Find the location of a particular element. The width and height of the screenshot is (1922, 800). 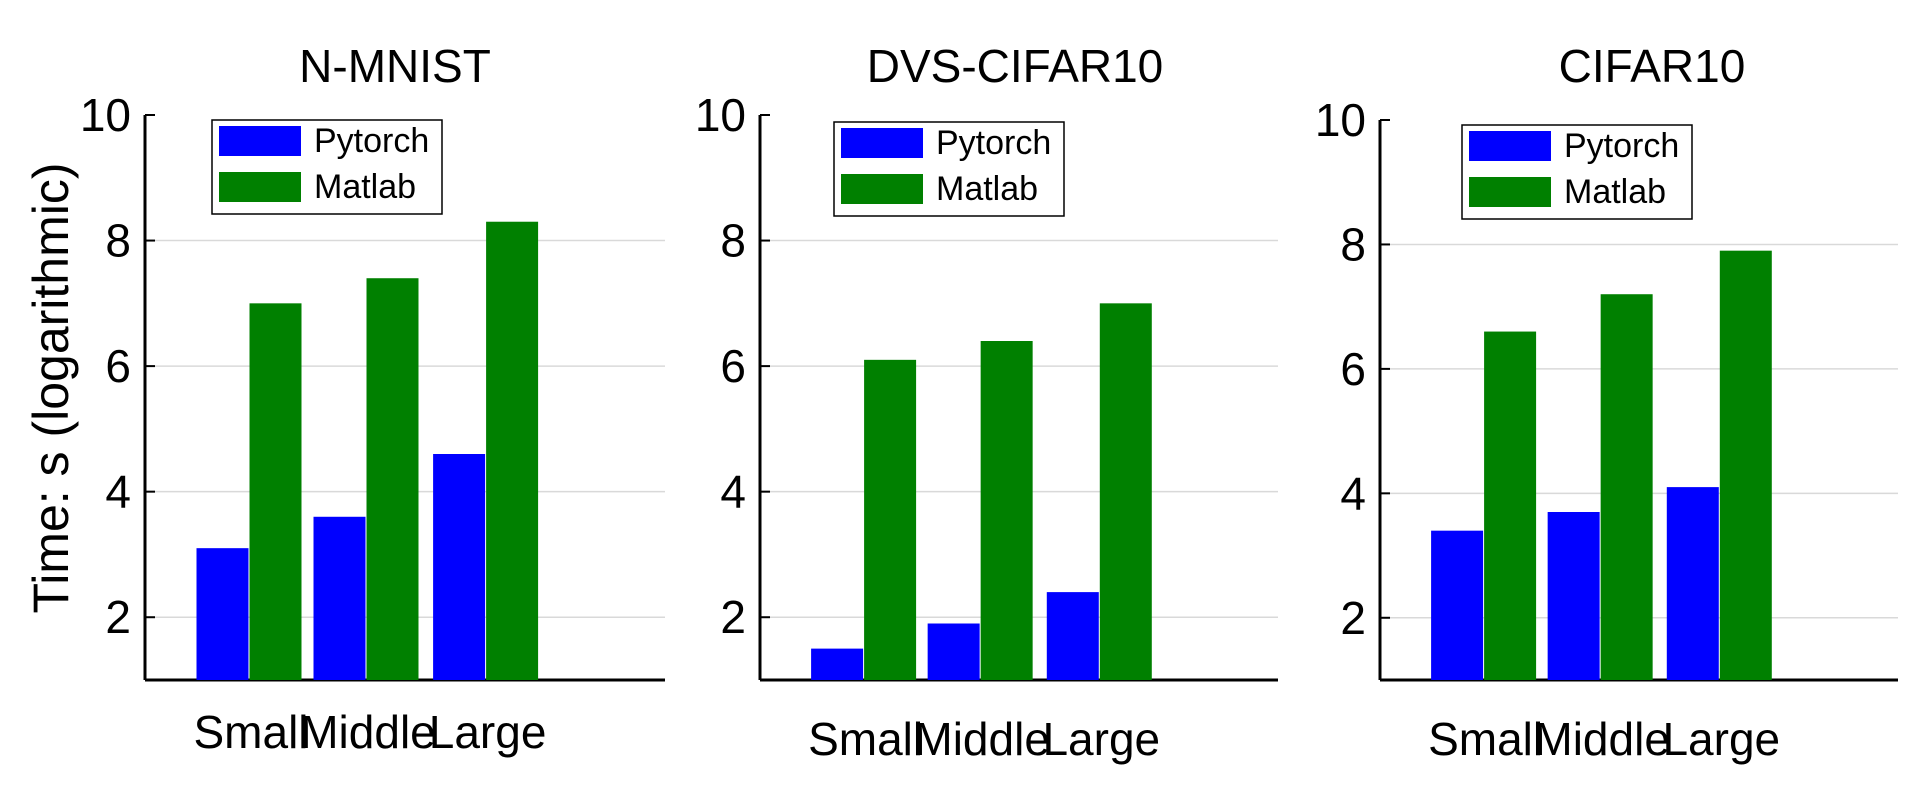

y-axis-label: Time: s (logarithmic) is located at coordinates (51, 388).